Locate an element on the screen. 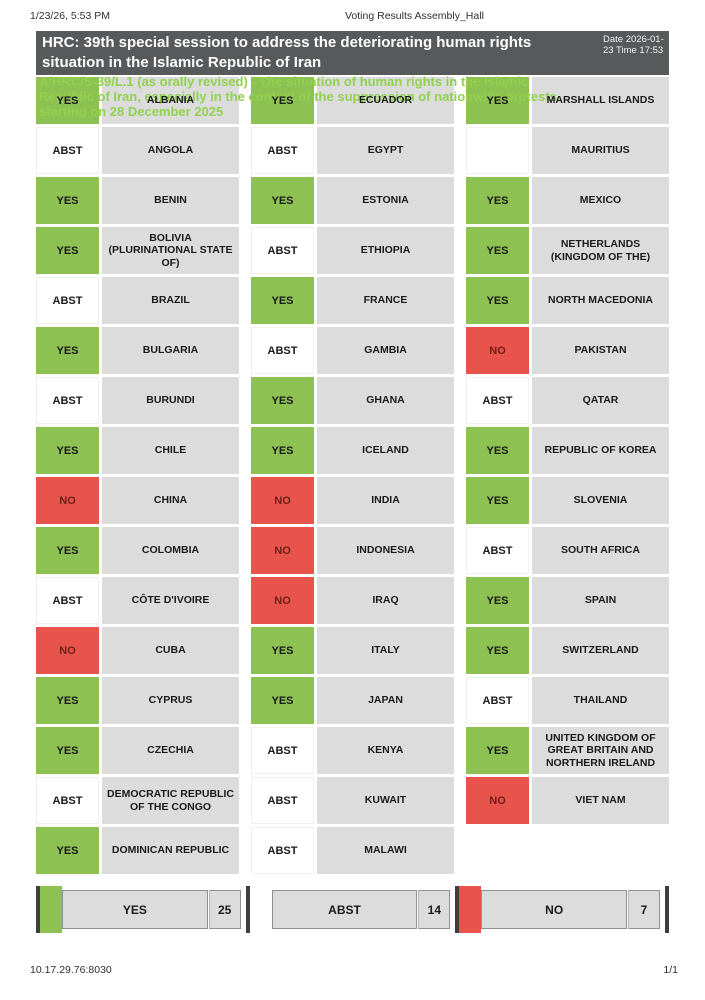 The image size is (705, 1000). summary-divider-bar is located at coordinates (457, 909).